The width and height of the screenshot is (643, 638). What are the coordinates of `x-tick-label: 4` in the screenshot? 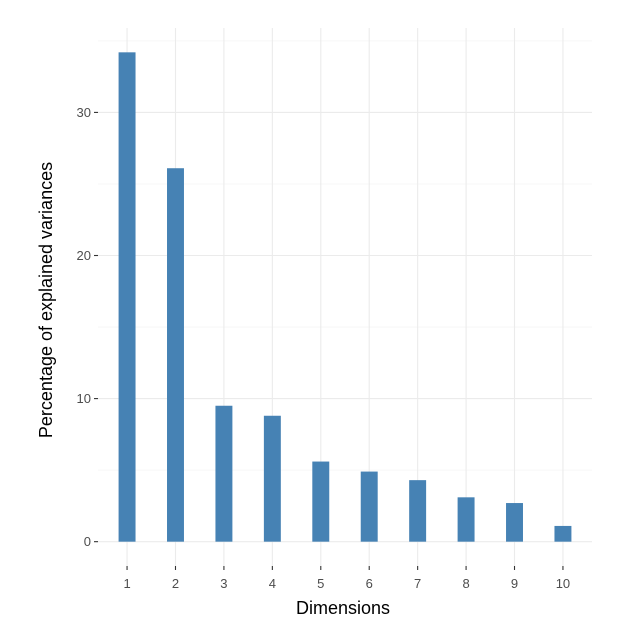 It's located at (272, 583).